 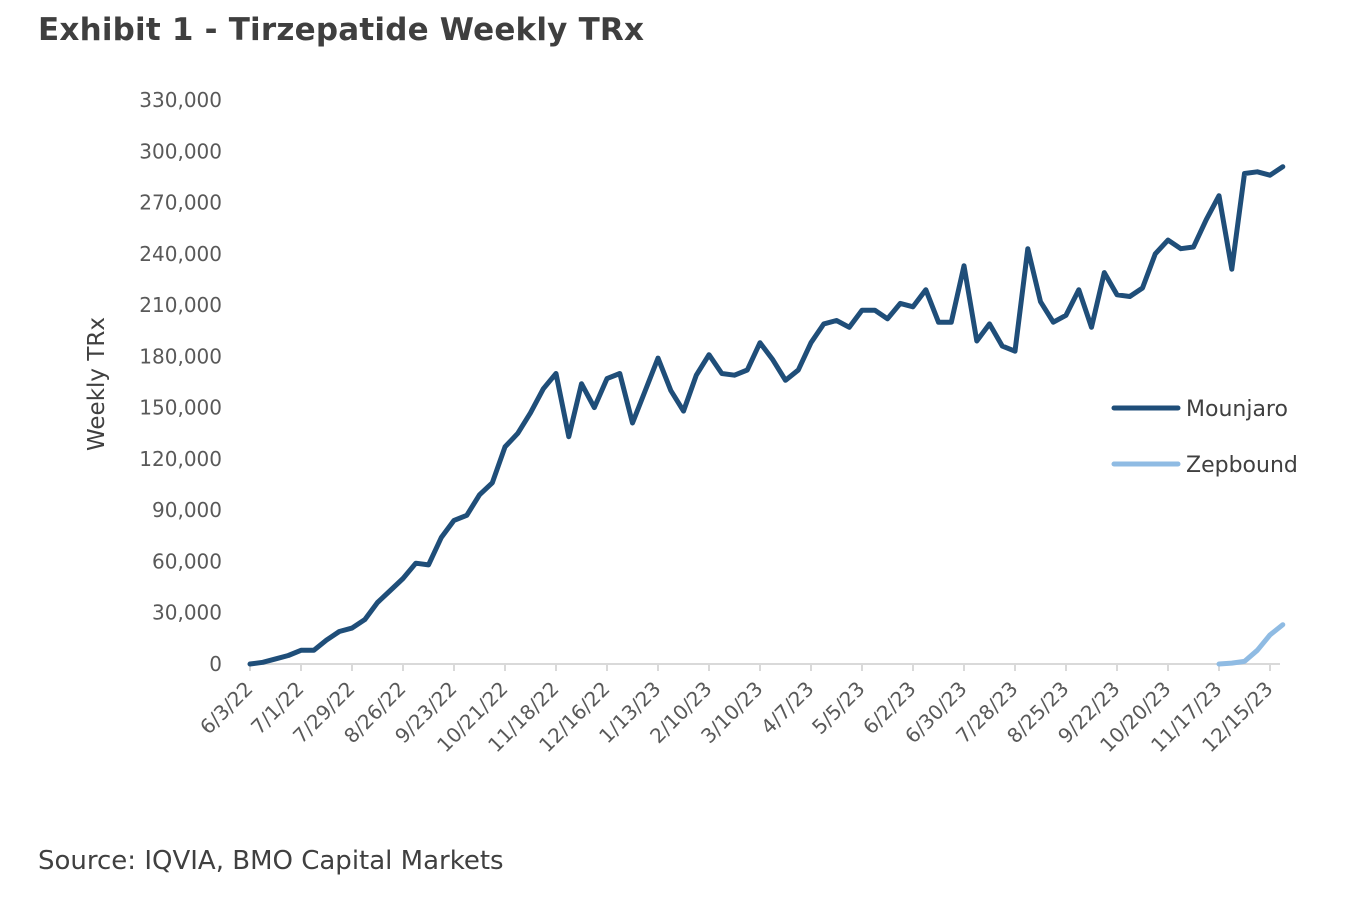 I want to click on y-tick-label: 120,000, so click(x=180, y=459).